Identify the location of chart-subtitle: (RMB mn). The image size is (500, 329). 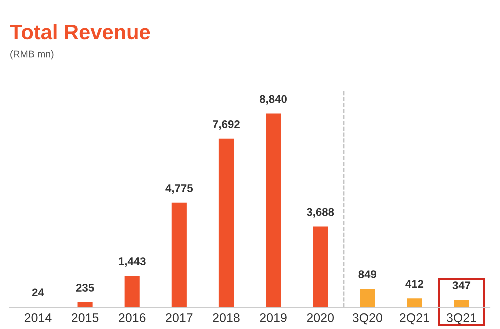
(32, 55).